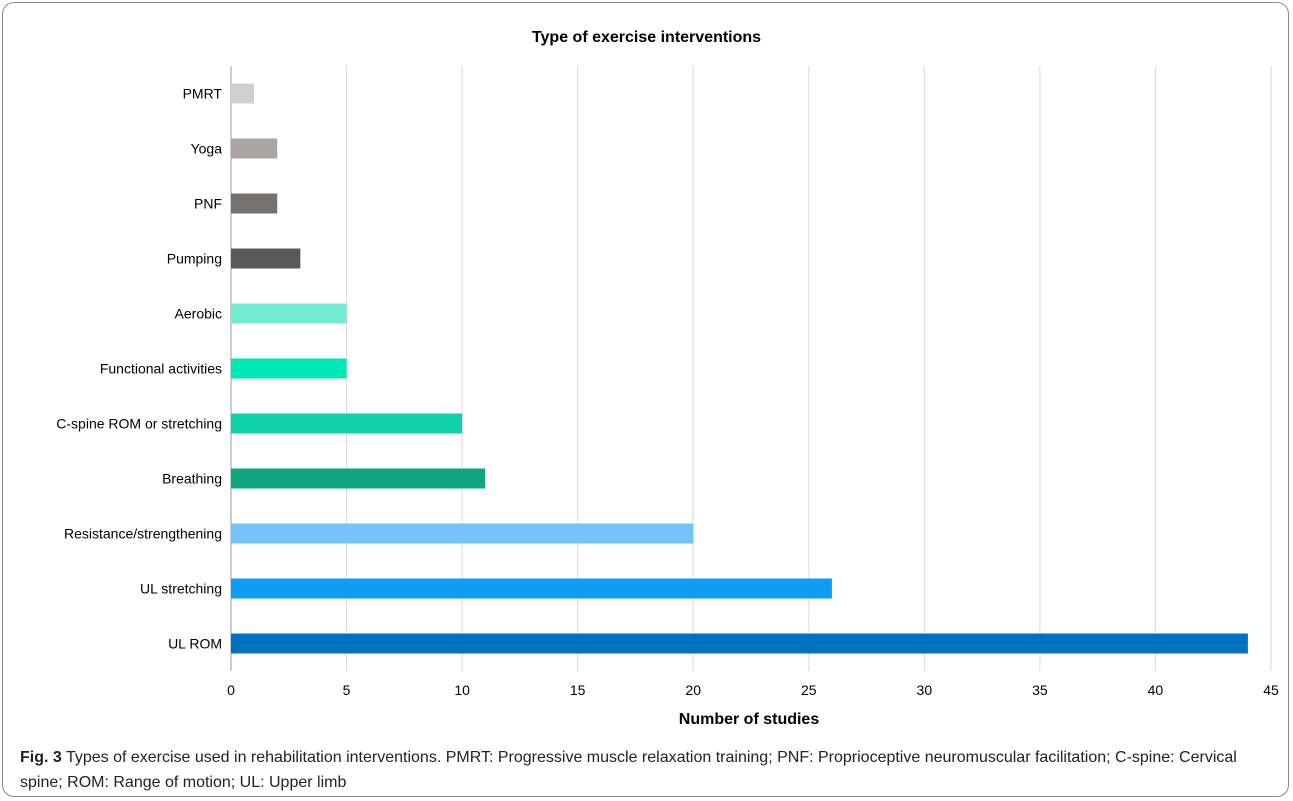  I want to click on x-tick-label: 45, so click(1271, 690).